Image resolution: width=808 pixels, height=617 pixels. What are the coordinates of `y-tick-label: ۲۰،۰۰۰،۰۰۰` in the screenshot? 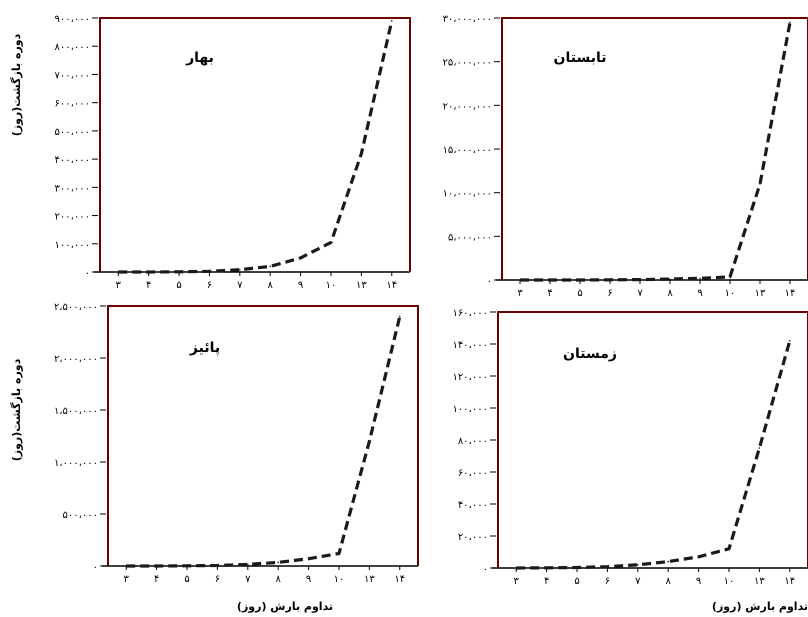 It's located at (467, 106).